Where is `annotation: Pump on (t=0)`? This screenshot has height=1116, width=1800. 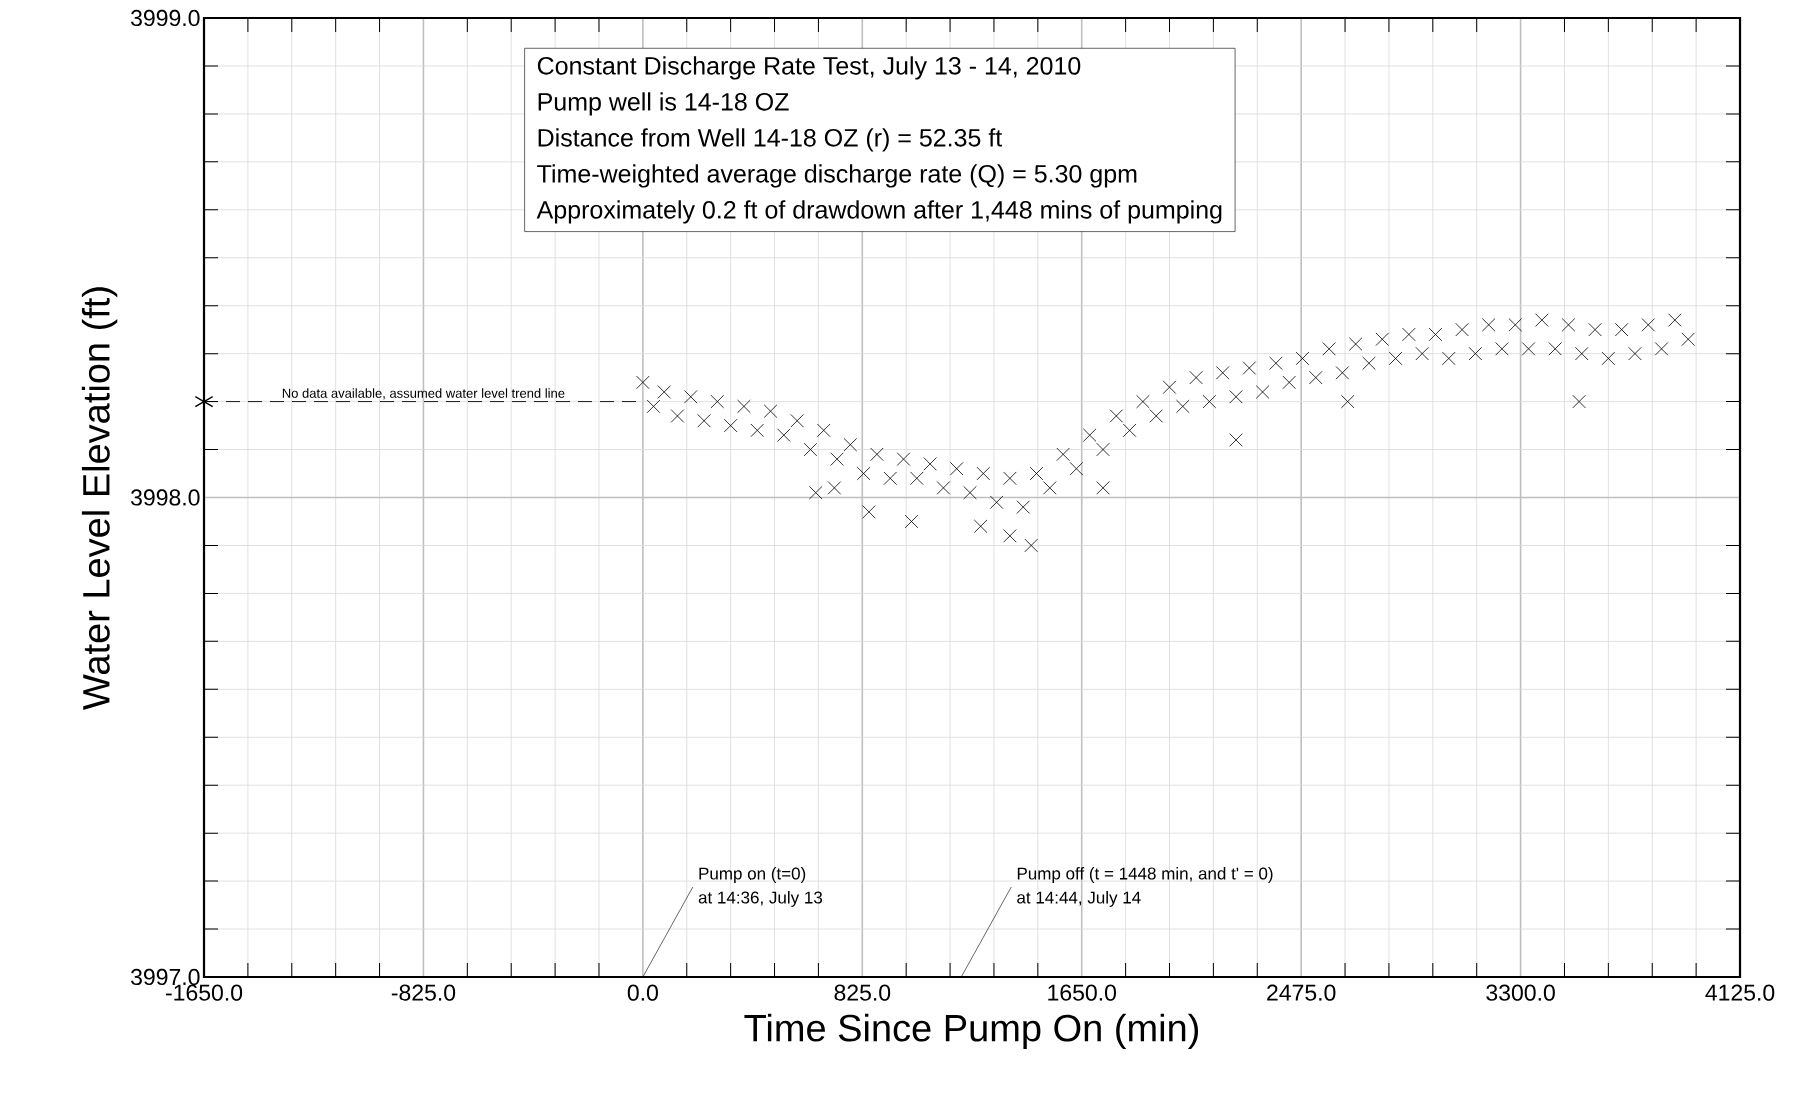
annotation: Pump on (t=0) is located at coordinates (752, 875).